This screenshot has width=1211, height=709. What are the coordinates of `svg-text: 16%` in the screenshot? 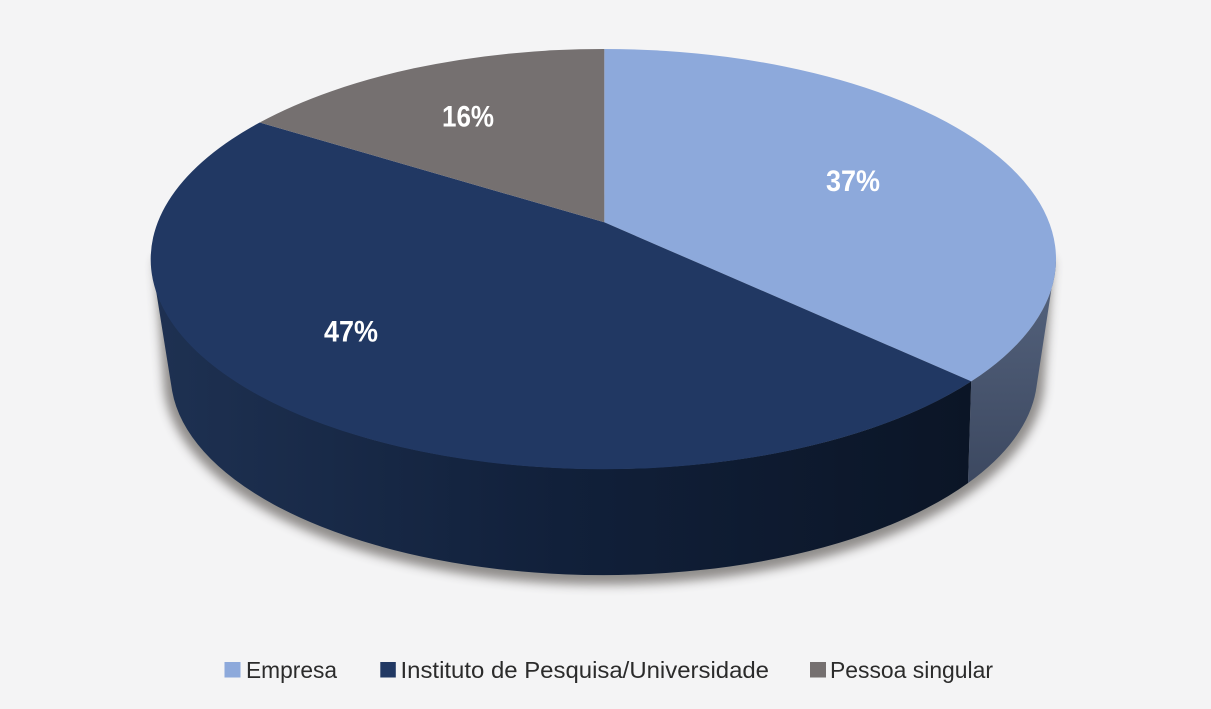 It's located at (468, 117).